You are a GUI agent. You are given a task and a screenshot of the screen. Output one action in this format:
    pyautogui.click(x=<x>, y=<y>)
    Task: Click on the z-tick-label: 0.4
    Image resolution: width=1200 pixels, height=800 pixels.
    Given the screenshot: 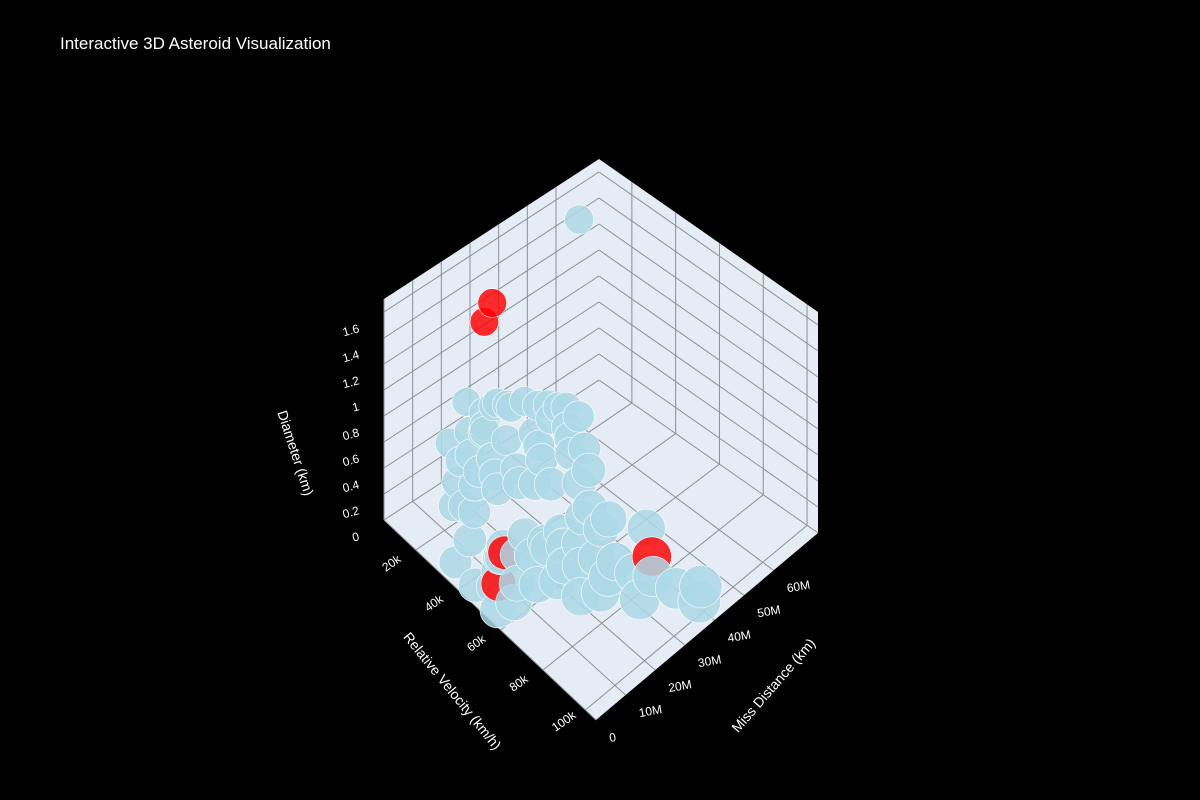 What is the action you would take?
    pyautogui.click(x=351, y=486)
    